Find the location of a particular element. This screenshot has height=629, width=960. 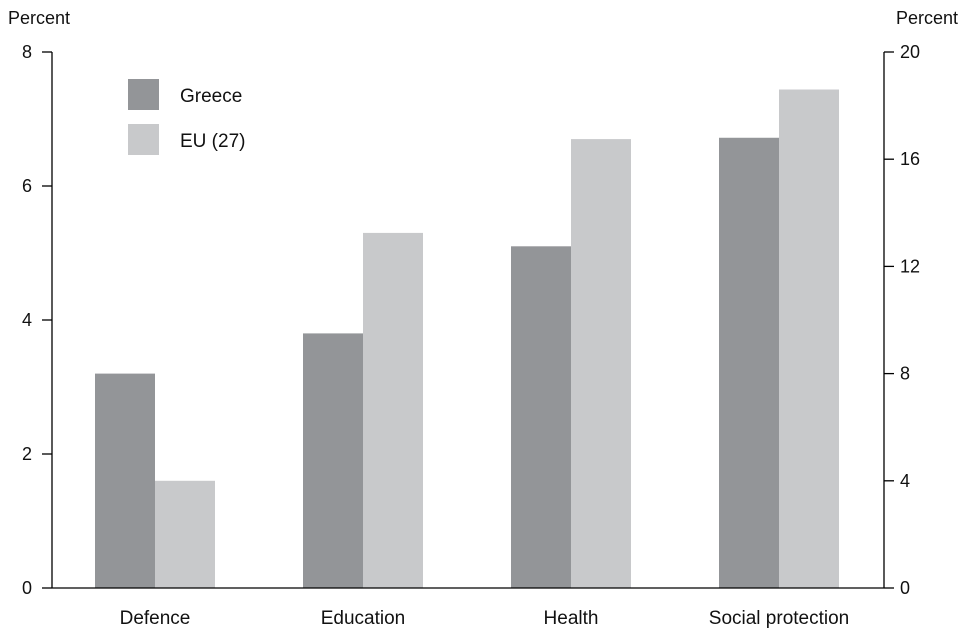

category-label: Health is located at coordinates (571, 618).